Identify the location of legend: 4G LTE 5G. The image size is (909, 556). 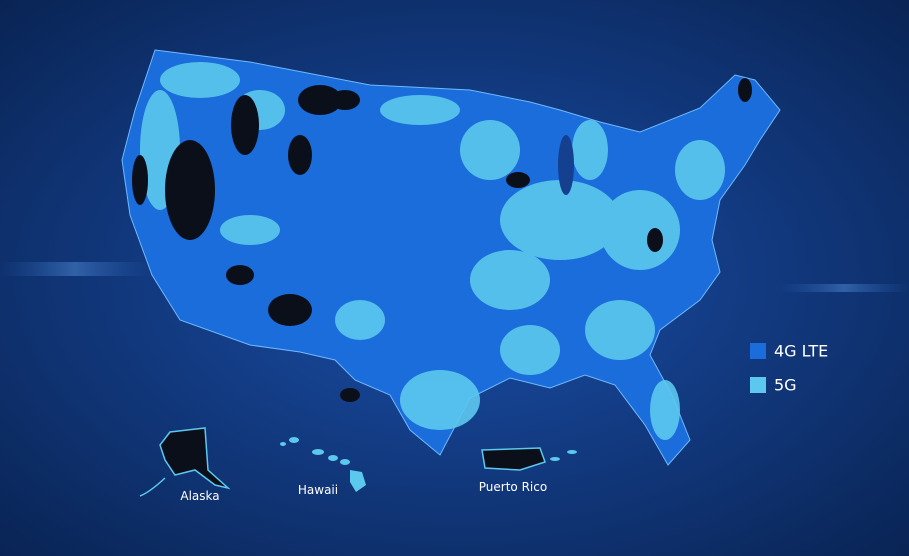
(789, 368).